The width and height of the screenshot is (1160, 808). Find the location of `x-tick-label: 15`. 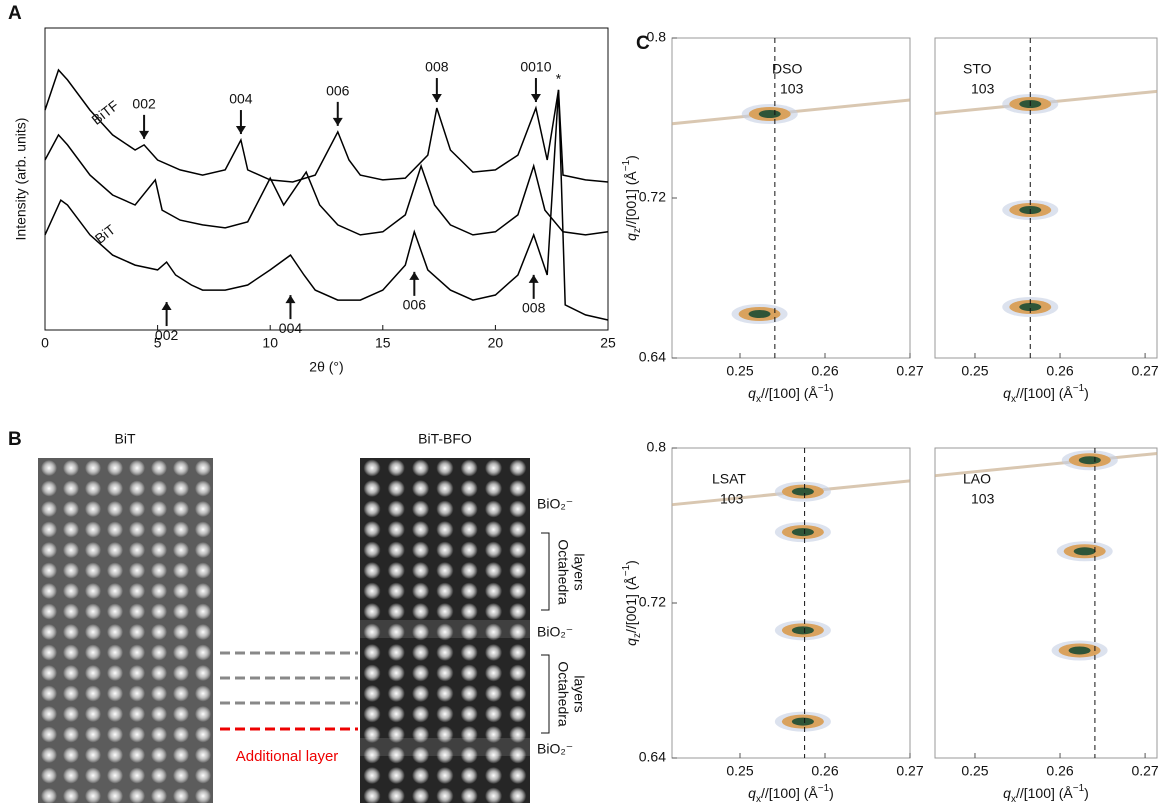

x-tick-label: 15 is located at coordinates (383, 343).